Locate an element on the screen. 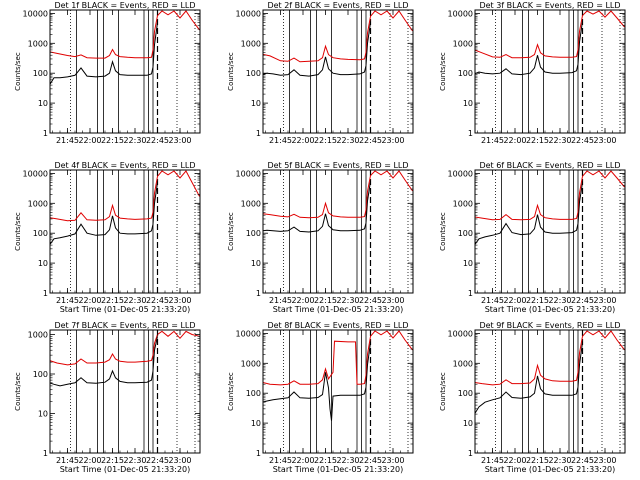 The image size is (640, 480). panel-title: Det 8f BLACK = Events, RED = LLD is located at coordinates (337, 325).